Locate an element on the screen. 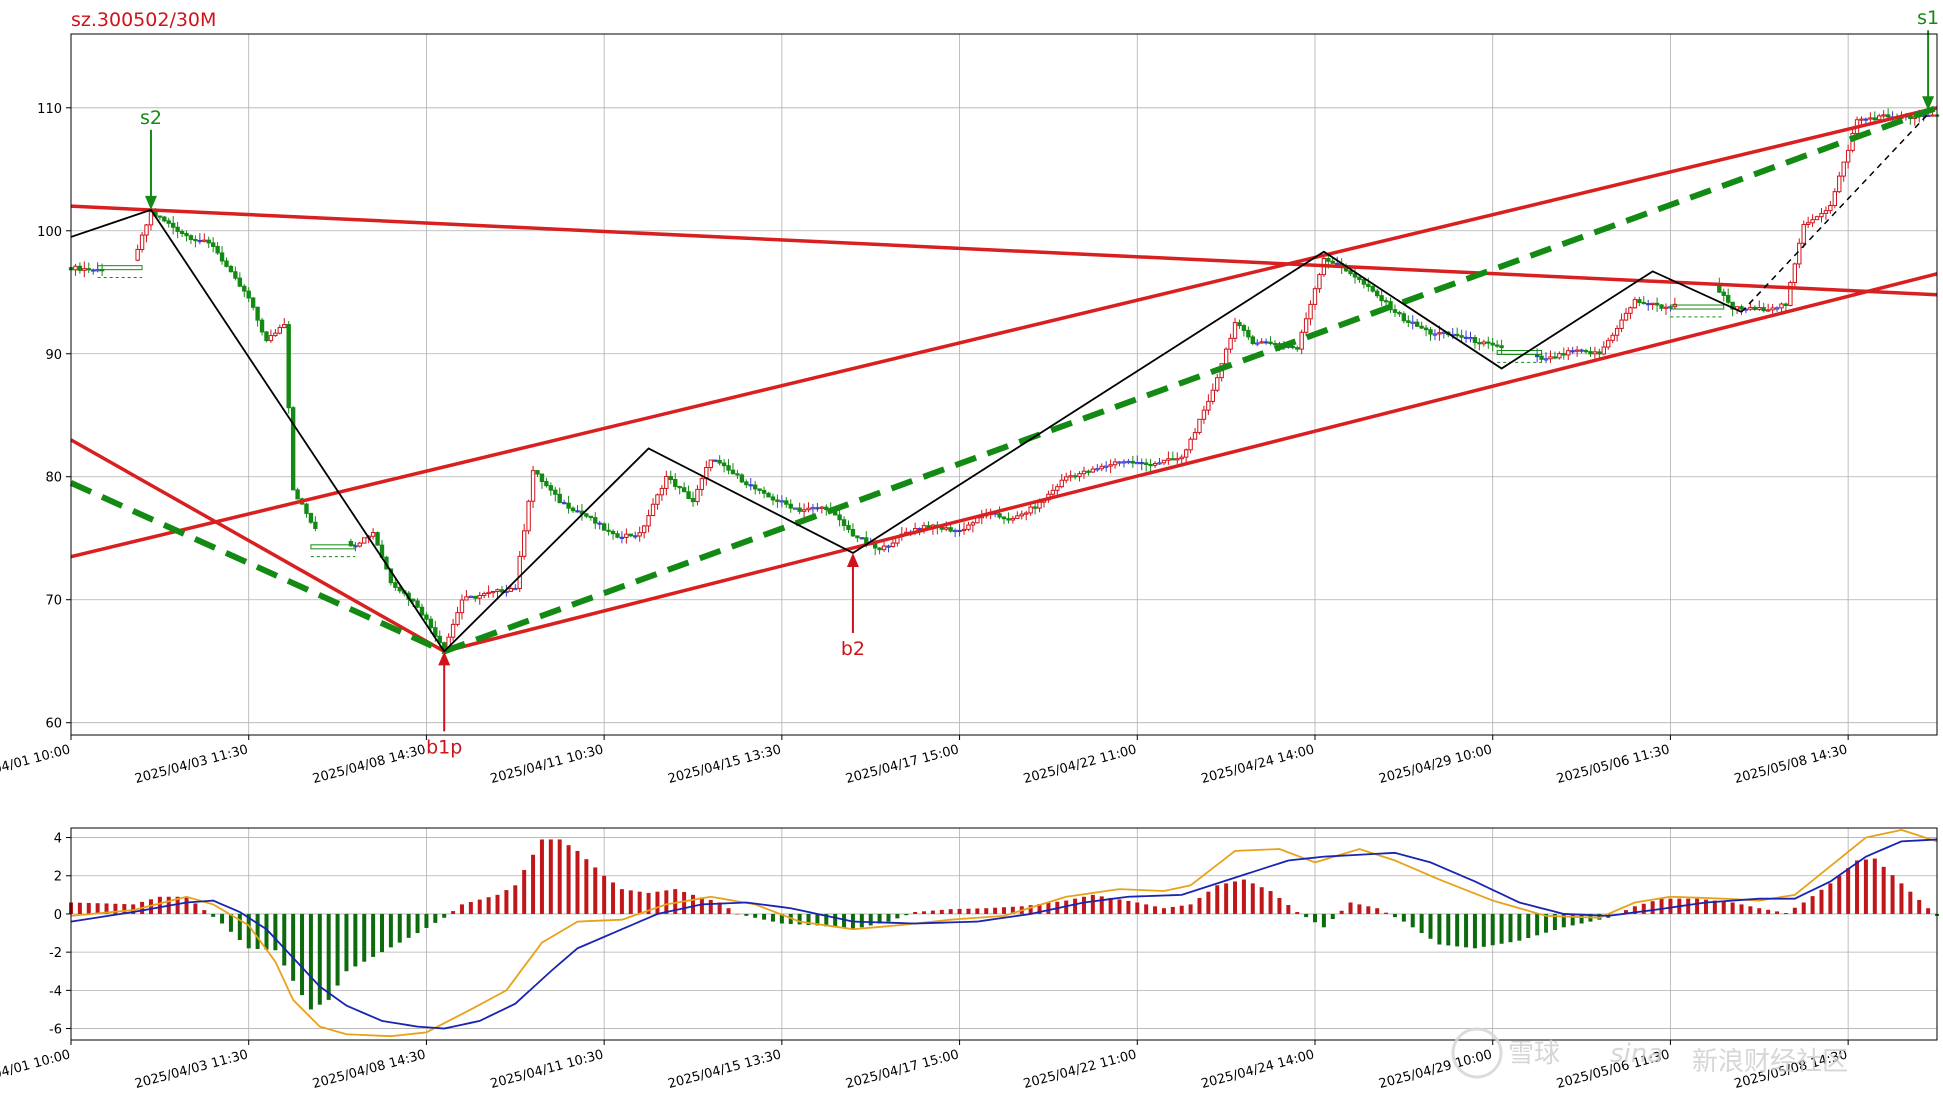  watermark-right: 新浪财经社区 is located at coordinates (1770, 1062).